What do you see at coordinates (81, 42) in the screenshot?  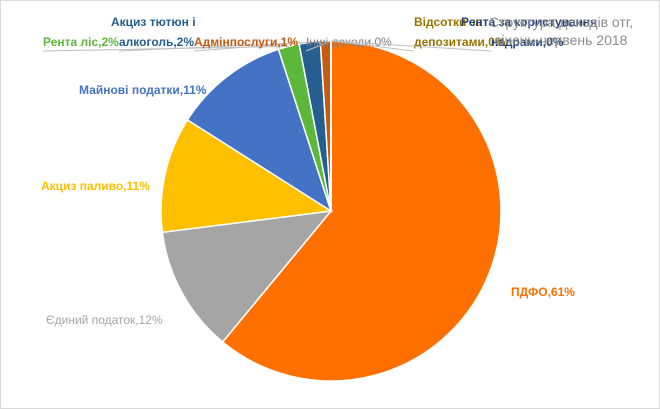 I see `data-label: Рента ліс,2%` at bounding box center [81, 42].